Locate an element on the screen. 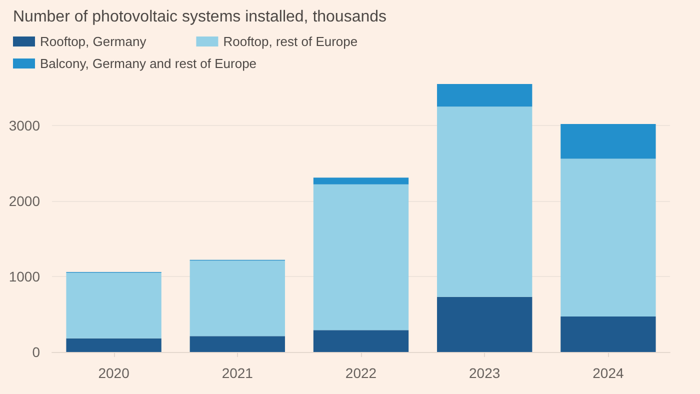 The width and height of the screenshot is (700, 394). x-tick-label: 2022 is located at coordinates (361, 373).